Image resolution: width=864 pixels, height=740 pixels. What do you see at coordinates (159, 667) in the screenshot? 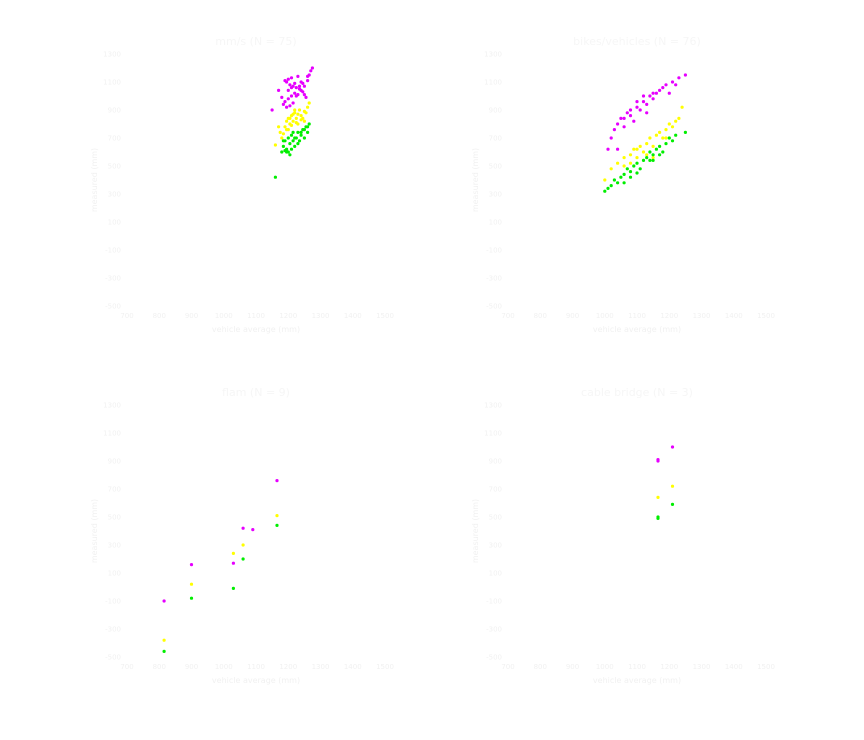
I see `x-tick-label: 800` at bounding box center [159, 667].